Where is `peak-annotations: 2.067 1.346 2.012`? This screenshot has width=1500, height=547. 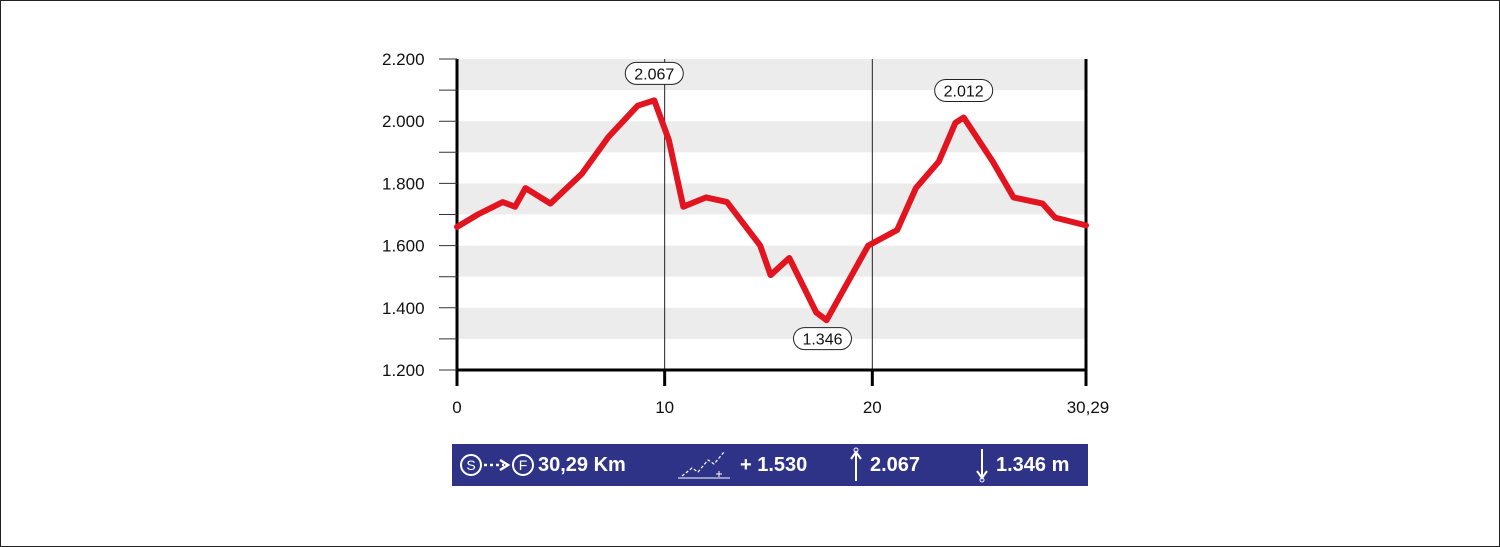
peak-annotations: 2.067 1.346 2.012 is located at coordinates (809, 206).